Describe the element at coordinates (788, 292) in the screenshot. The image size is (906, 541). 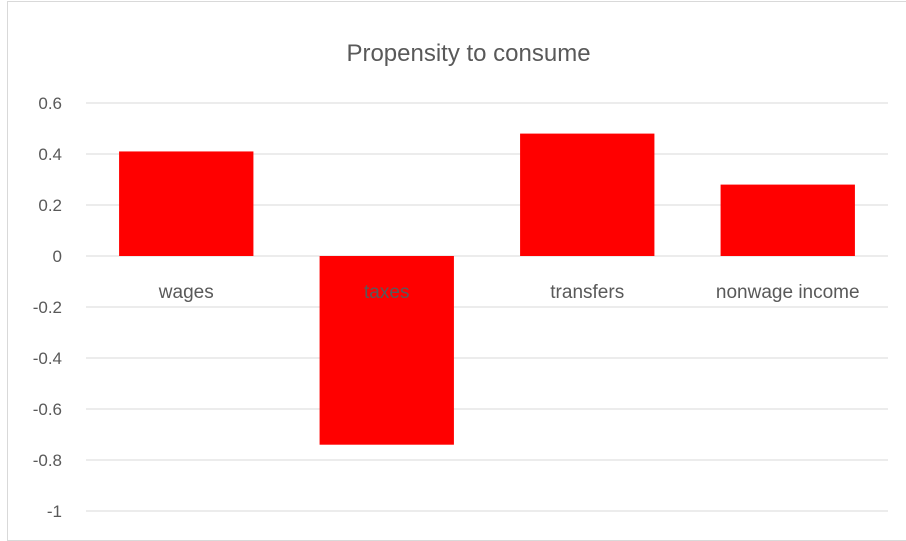
I see `category-label: nonwage income` at that location.